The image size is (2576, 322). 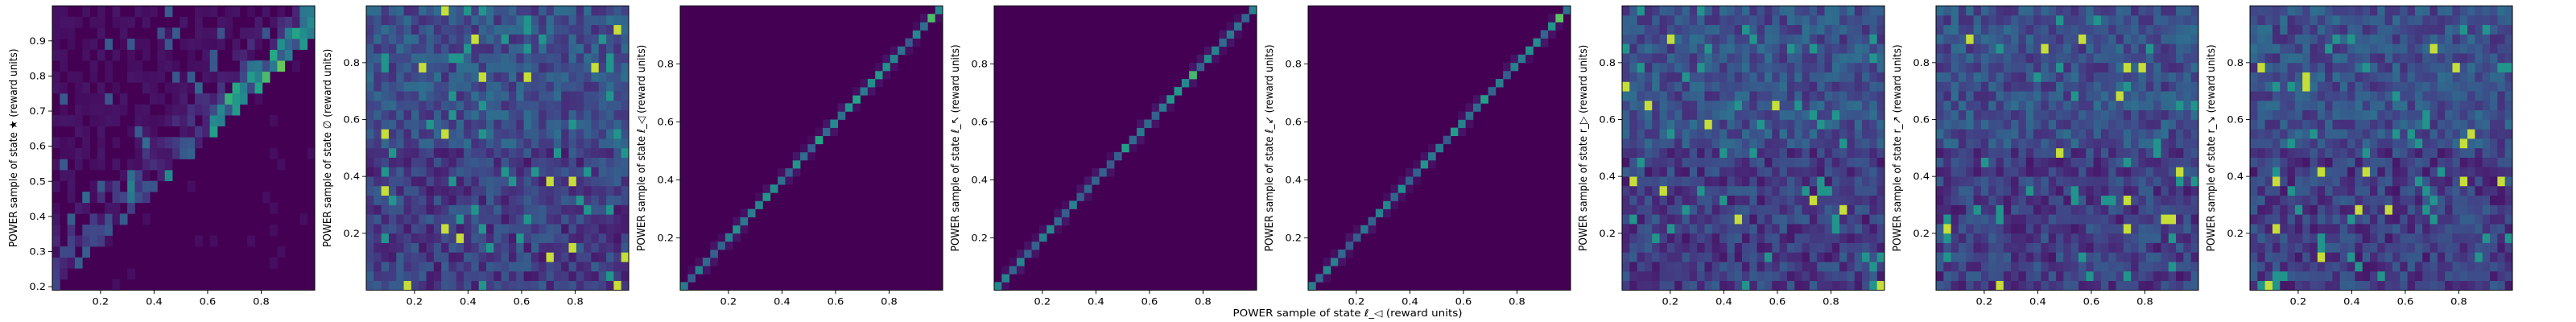 I want to click on x-tick-label: 0.6, so click(x=208, y=301).